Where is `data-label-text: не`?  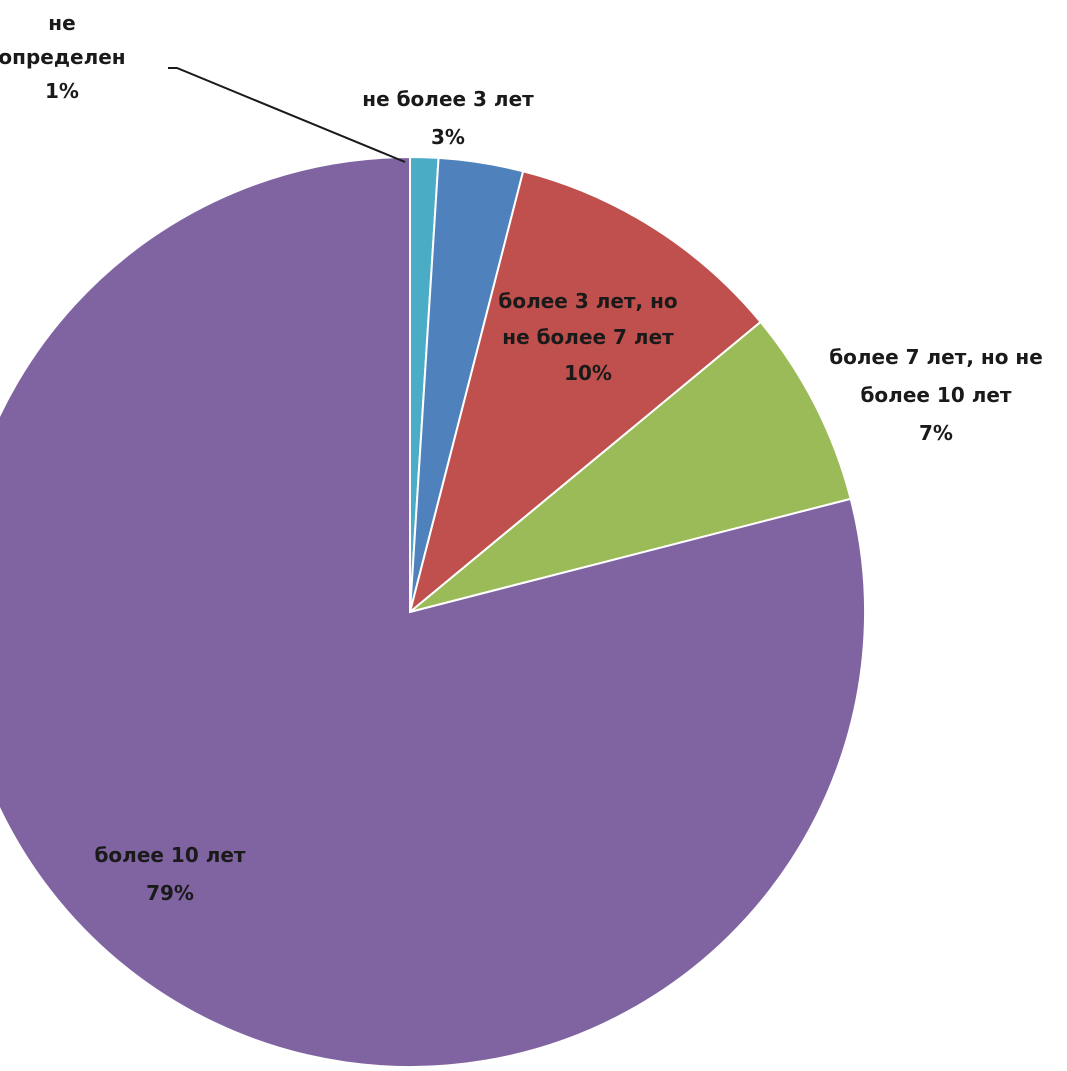
data-label-text: не is located at coordinates (61, 23).